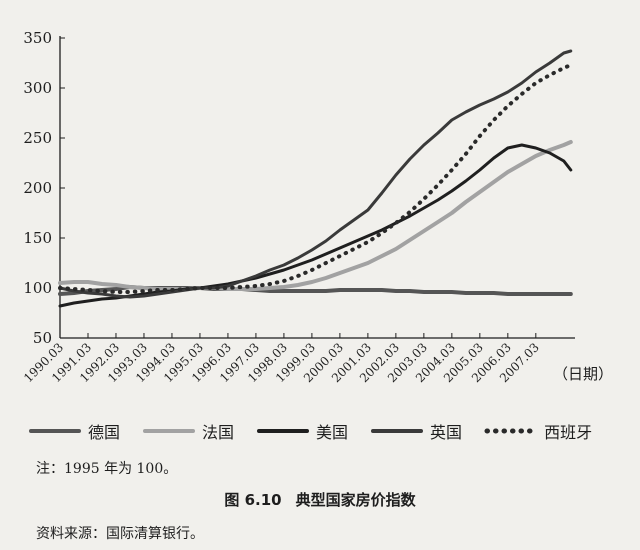 This screenshot has width=640, height=550. What do you see at coordinates (37, 88) in the screenshot?
I see `y-tick-label: 300` at bounding box center [37, 88].